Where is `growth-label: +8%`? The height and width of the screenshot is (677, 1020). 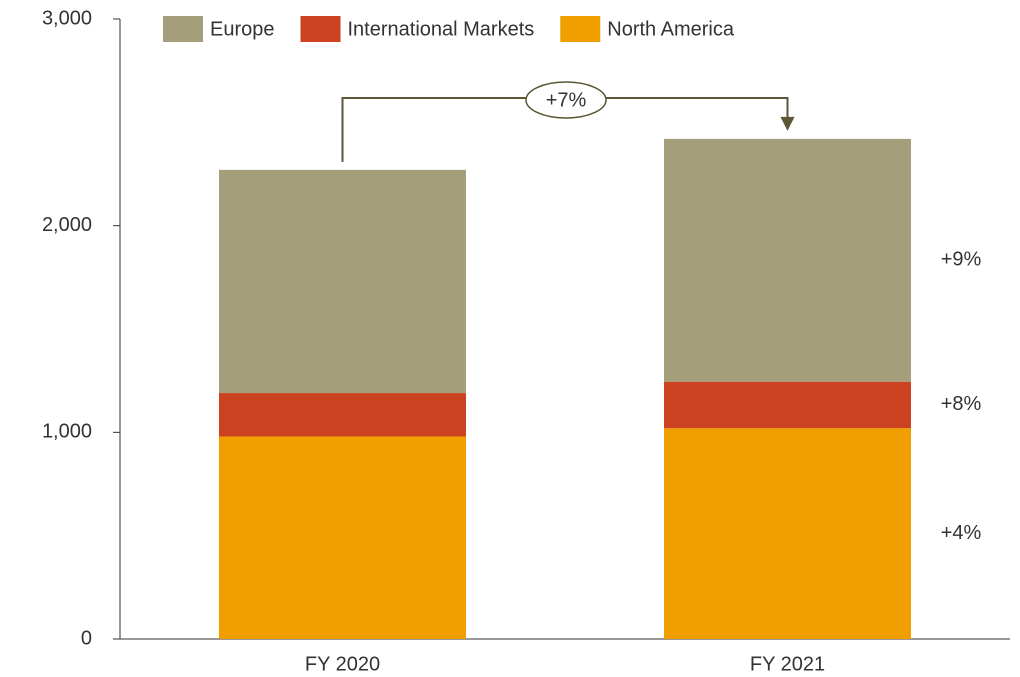 growth-label: +8% is located at coordinates (961, 404).